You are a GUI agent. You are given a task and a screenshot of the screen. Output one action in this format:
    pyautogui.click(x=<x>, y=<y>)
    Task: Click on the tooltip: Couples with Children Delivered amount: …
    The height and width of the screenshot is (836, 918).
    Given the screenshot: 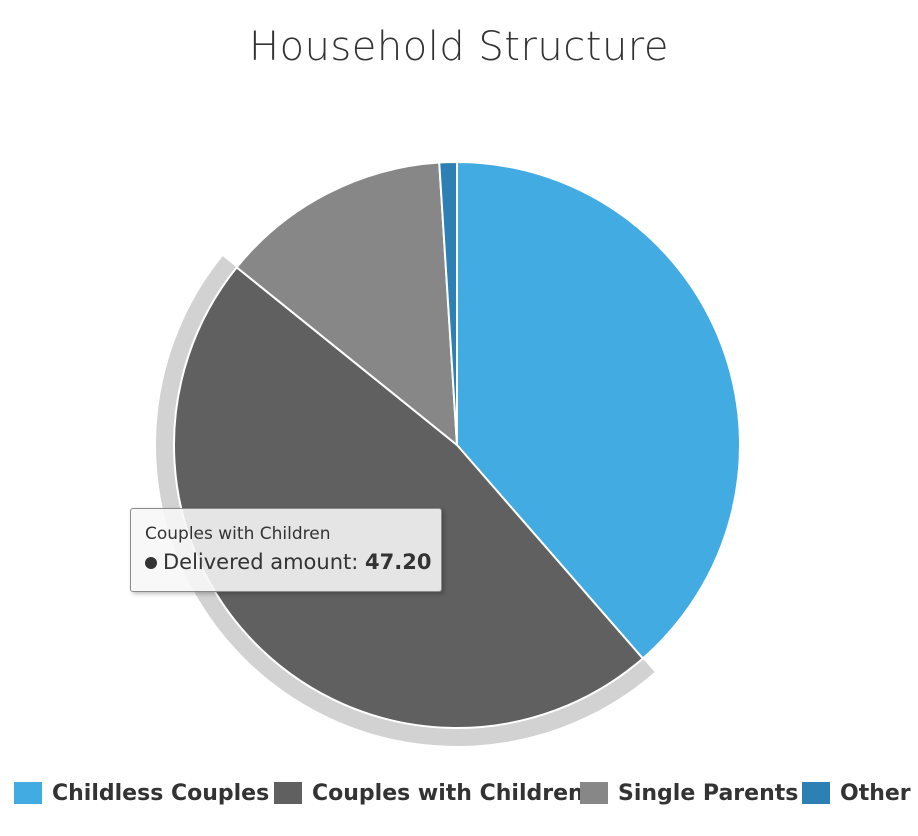 What is the action you would take?
    pyautogui.click(x=286, y=550)
    